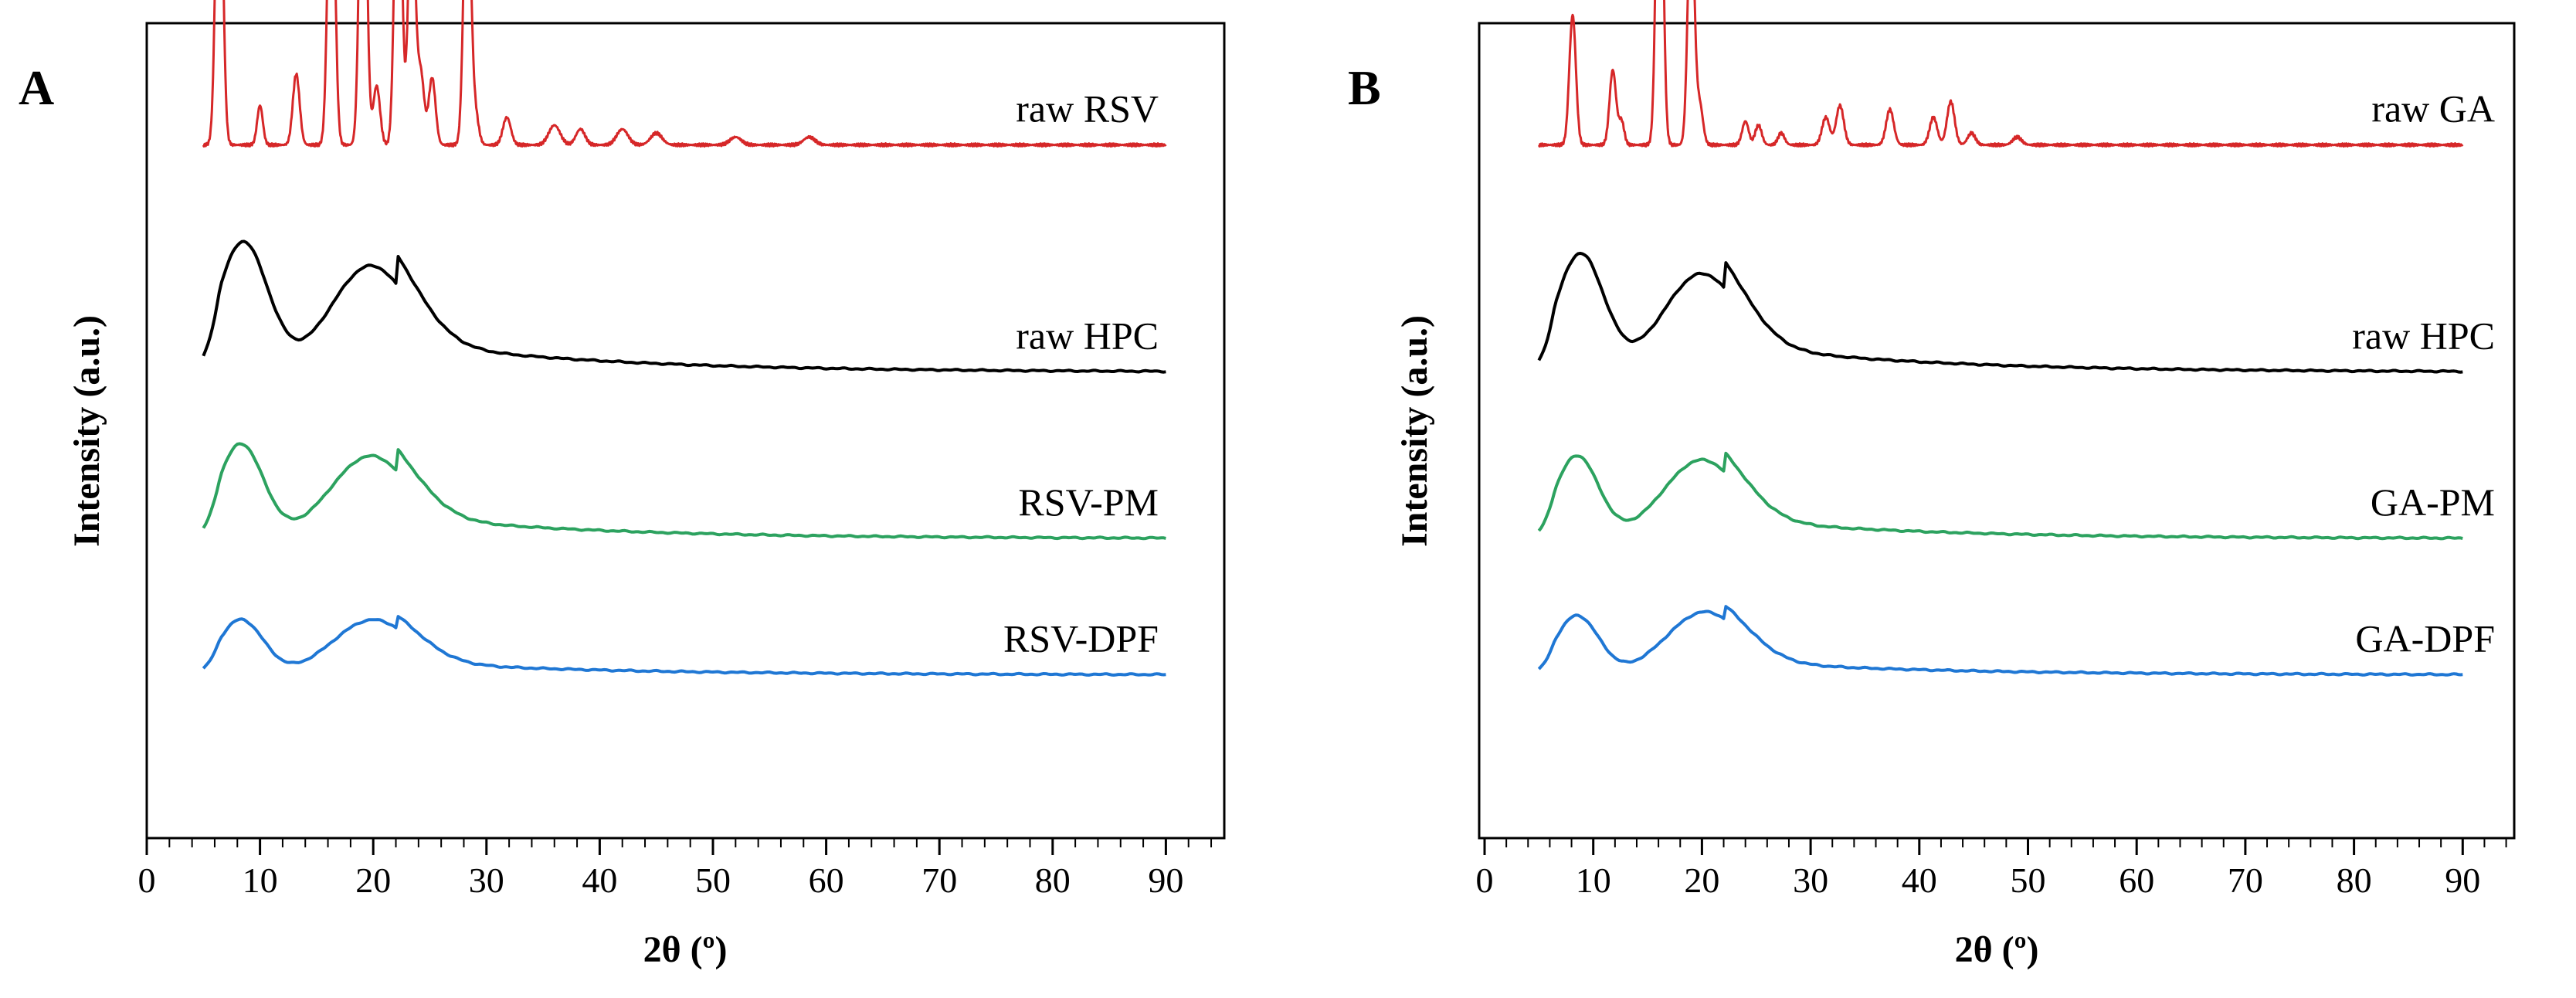  I want to click on y-axis-title-a: Intensity (a.u.), so click(86, 431).